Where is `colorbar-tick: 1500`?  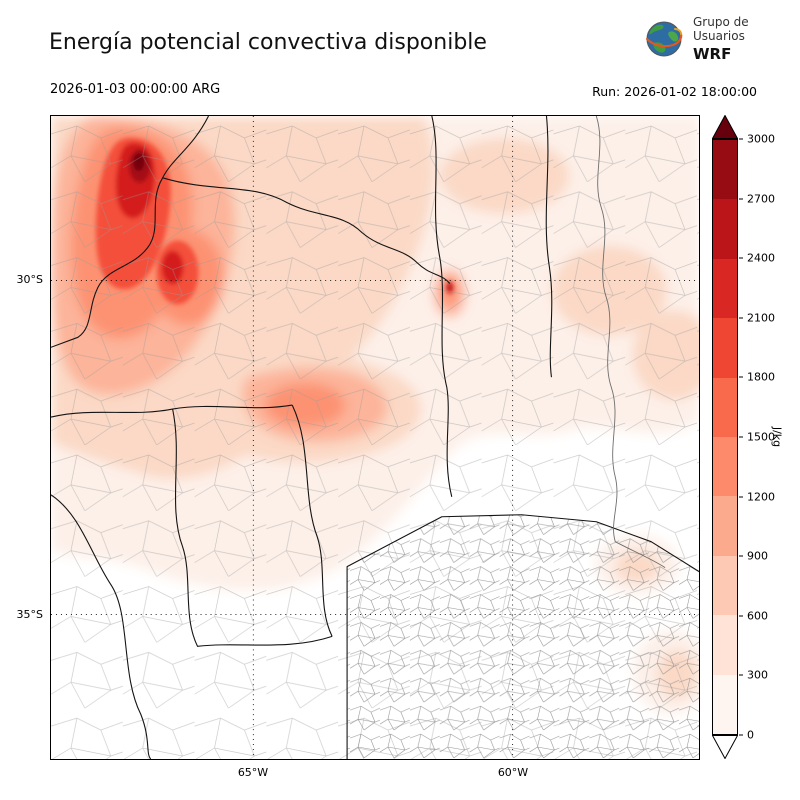 colorbar-tick: 1500 is located at coordinates (743, 437).